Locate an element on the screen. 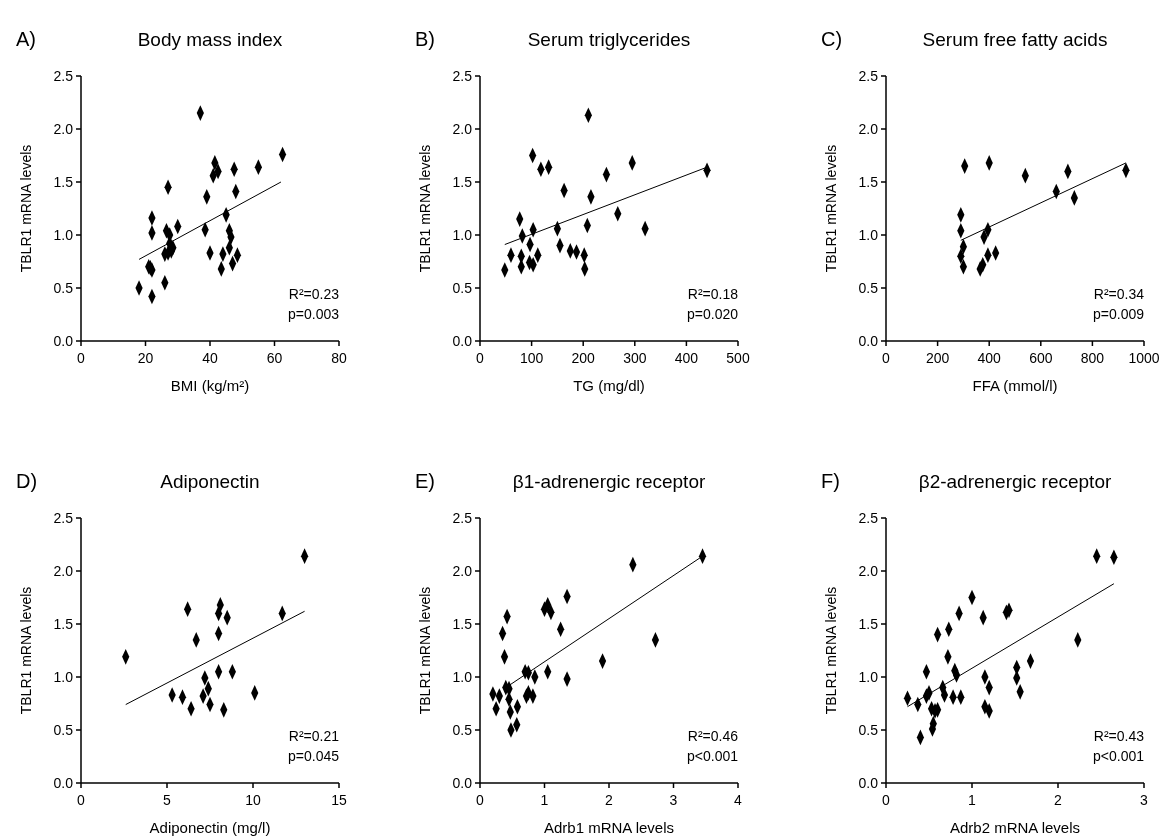  x-axis-title: Adiponectin (mg/l) is located at coordinates (210, 827).